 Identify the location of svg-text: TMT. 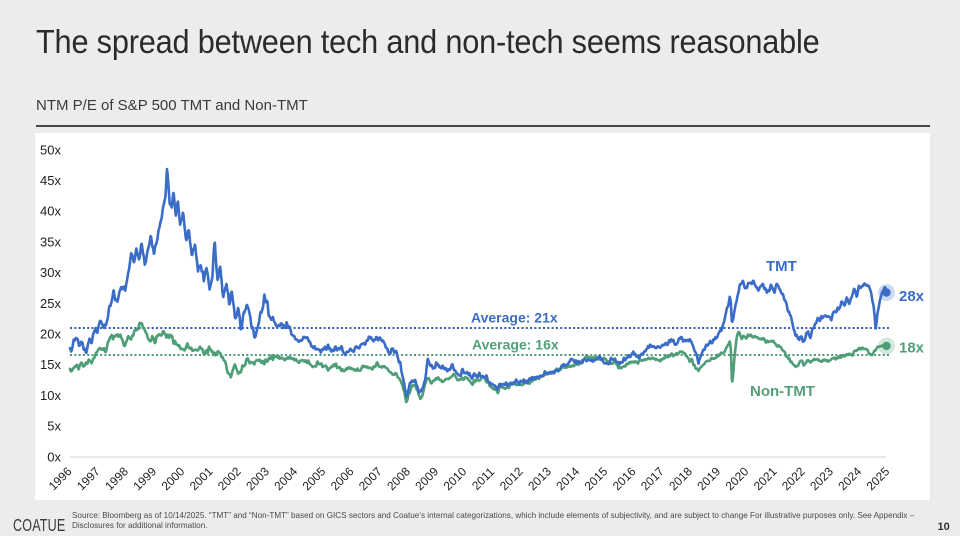
(781, 266).